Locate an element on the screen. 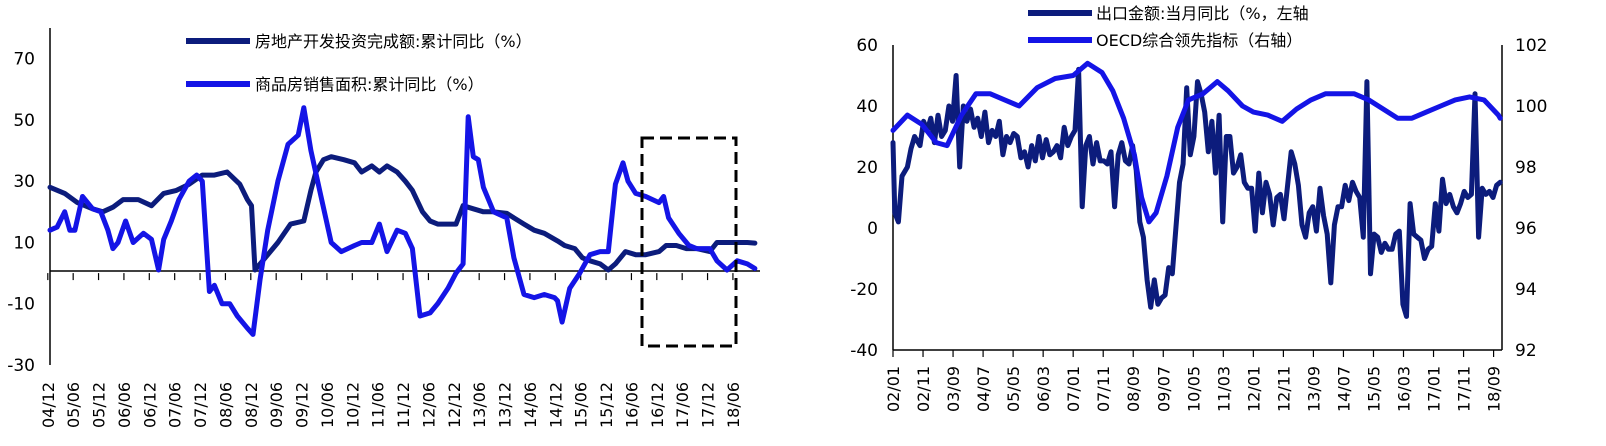 This screenshot has width=1606, height=446. left-x-tick-label: 16/12 is located at coordinates (657, 405).